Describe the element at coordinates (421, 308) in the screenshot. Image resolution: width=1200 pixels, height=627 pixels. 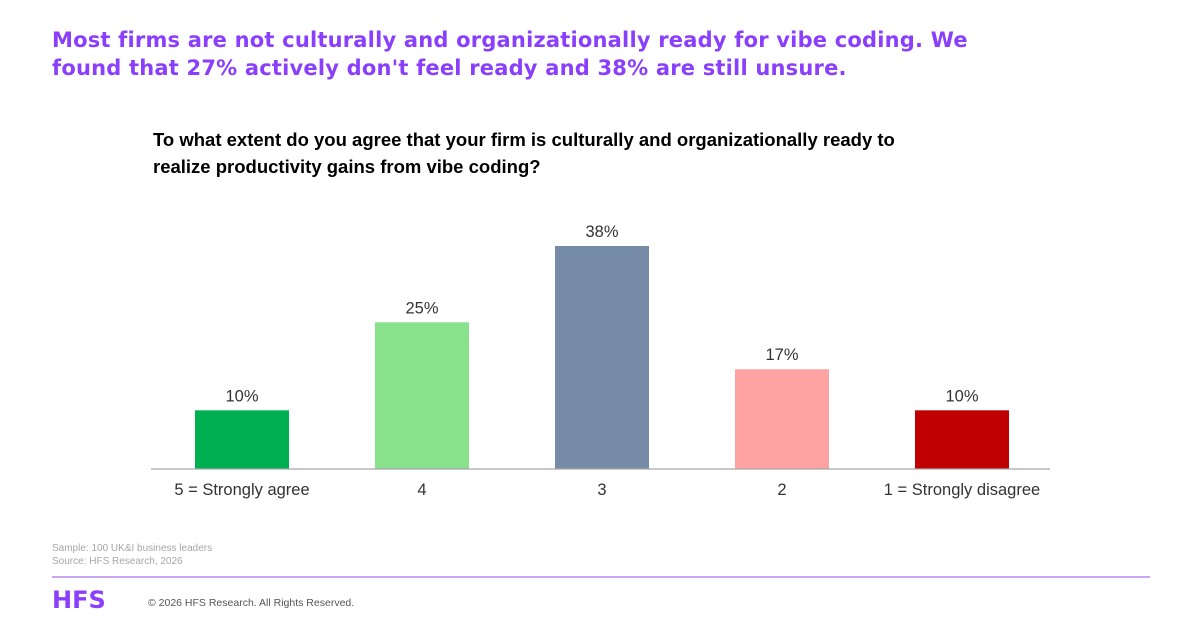
I see `value-label-2: 25%` at that location.